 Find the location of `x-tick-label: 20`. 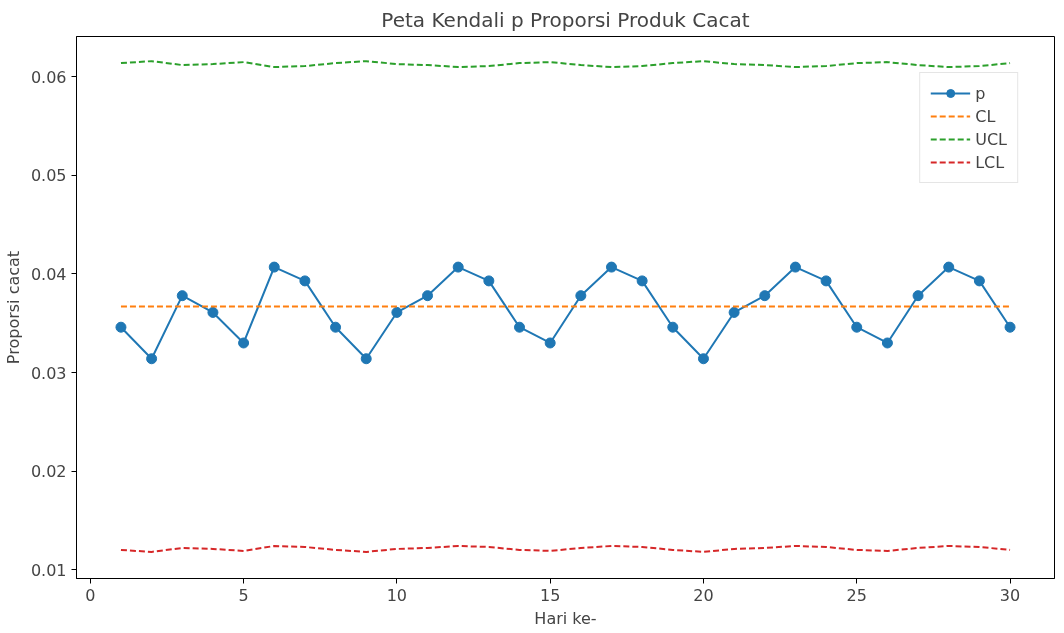

x-tick-label: 20 is located at coordinates (703, 595).